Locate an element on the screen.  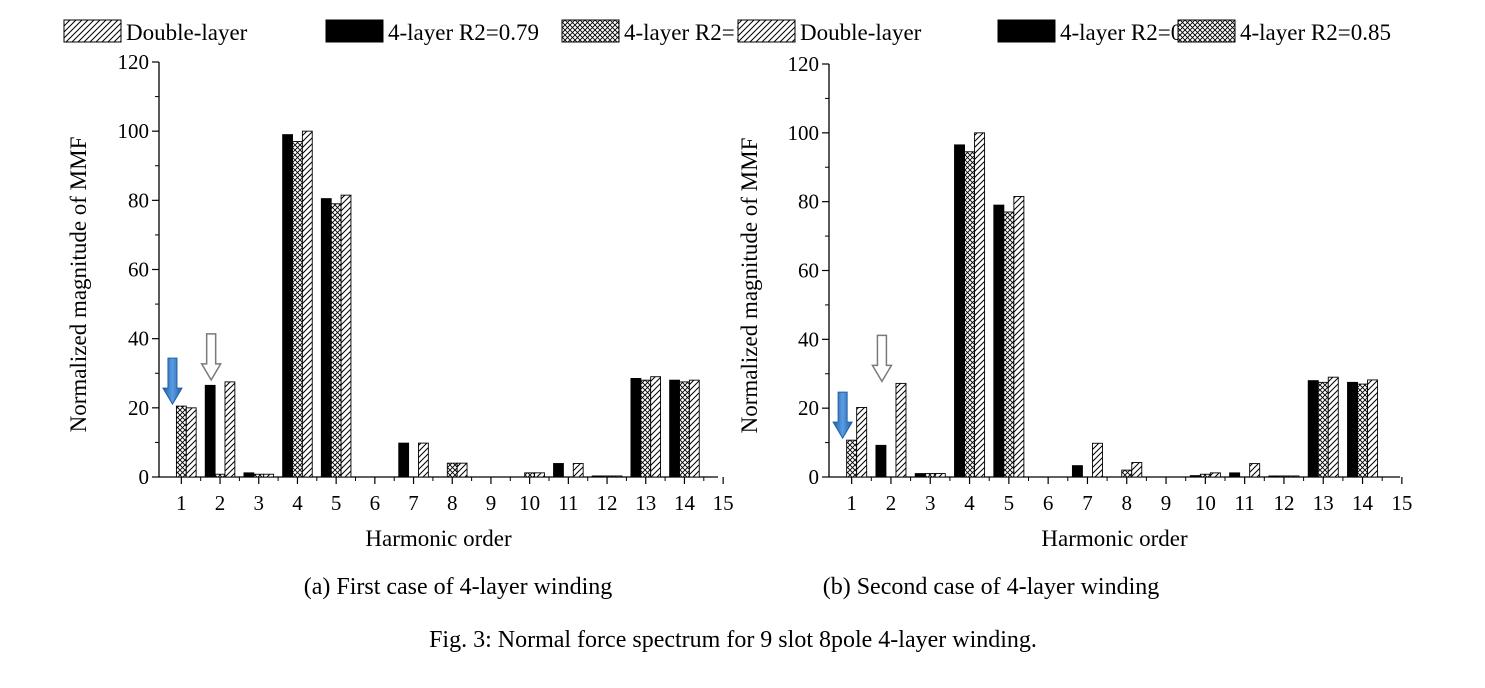
y-tick-label: 0 is located at coordinates (144, 477).